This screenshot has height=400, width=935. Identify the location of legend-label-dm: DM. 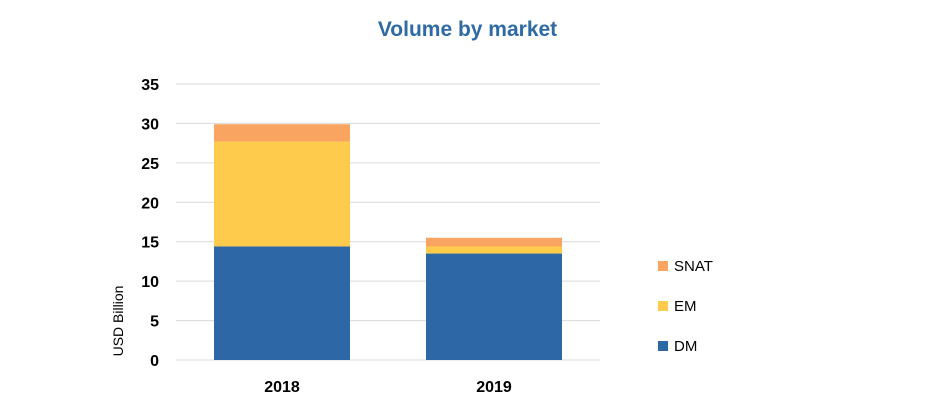
(685, 346).